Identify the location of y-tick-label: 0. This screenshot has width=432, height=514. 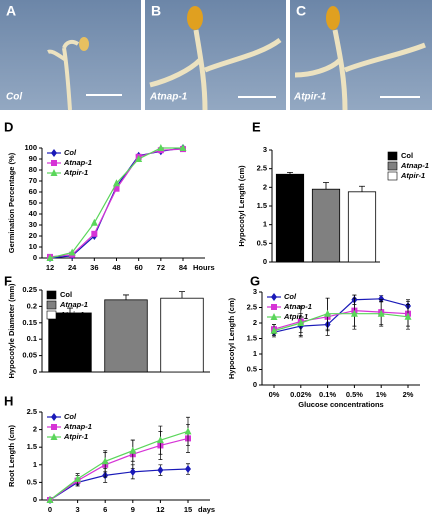
(255, 384).